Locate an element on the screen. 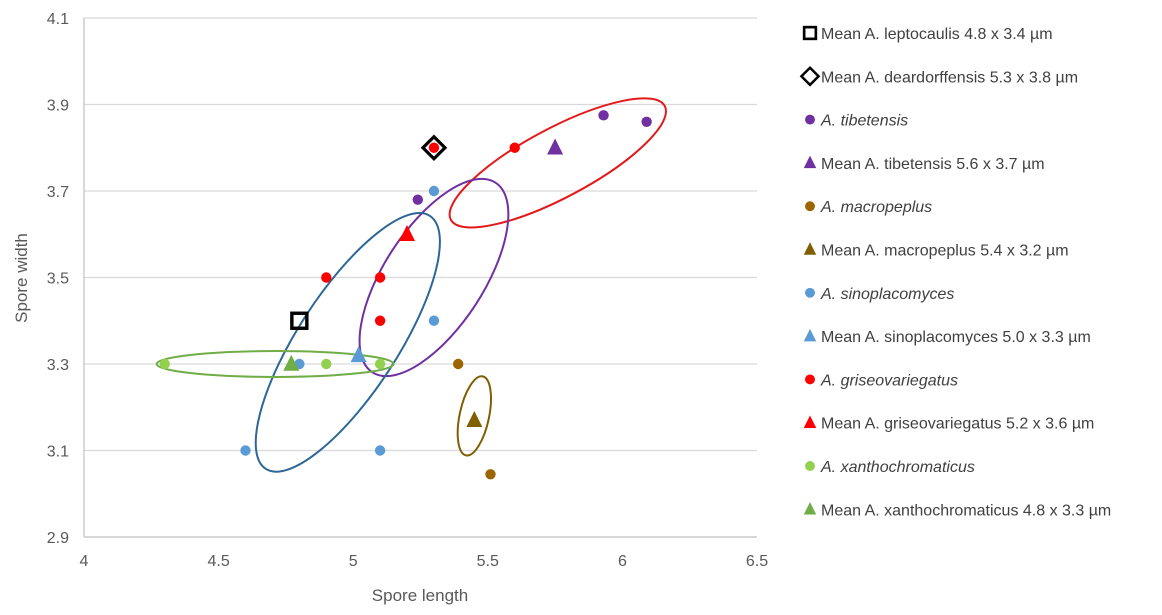 Image resolution: width=1162 pixels, height=615 pixels. legend-item: A. griseovariegatus is located at coordinates (881, 380).